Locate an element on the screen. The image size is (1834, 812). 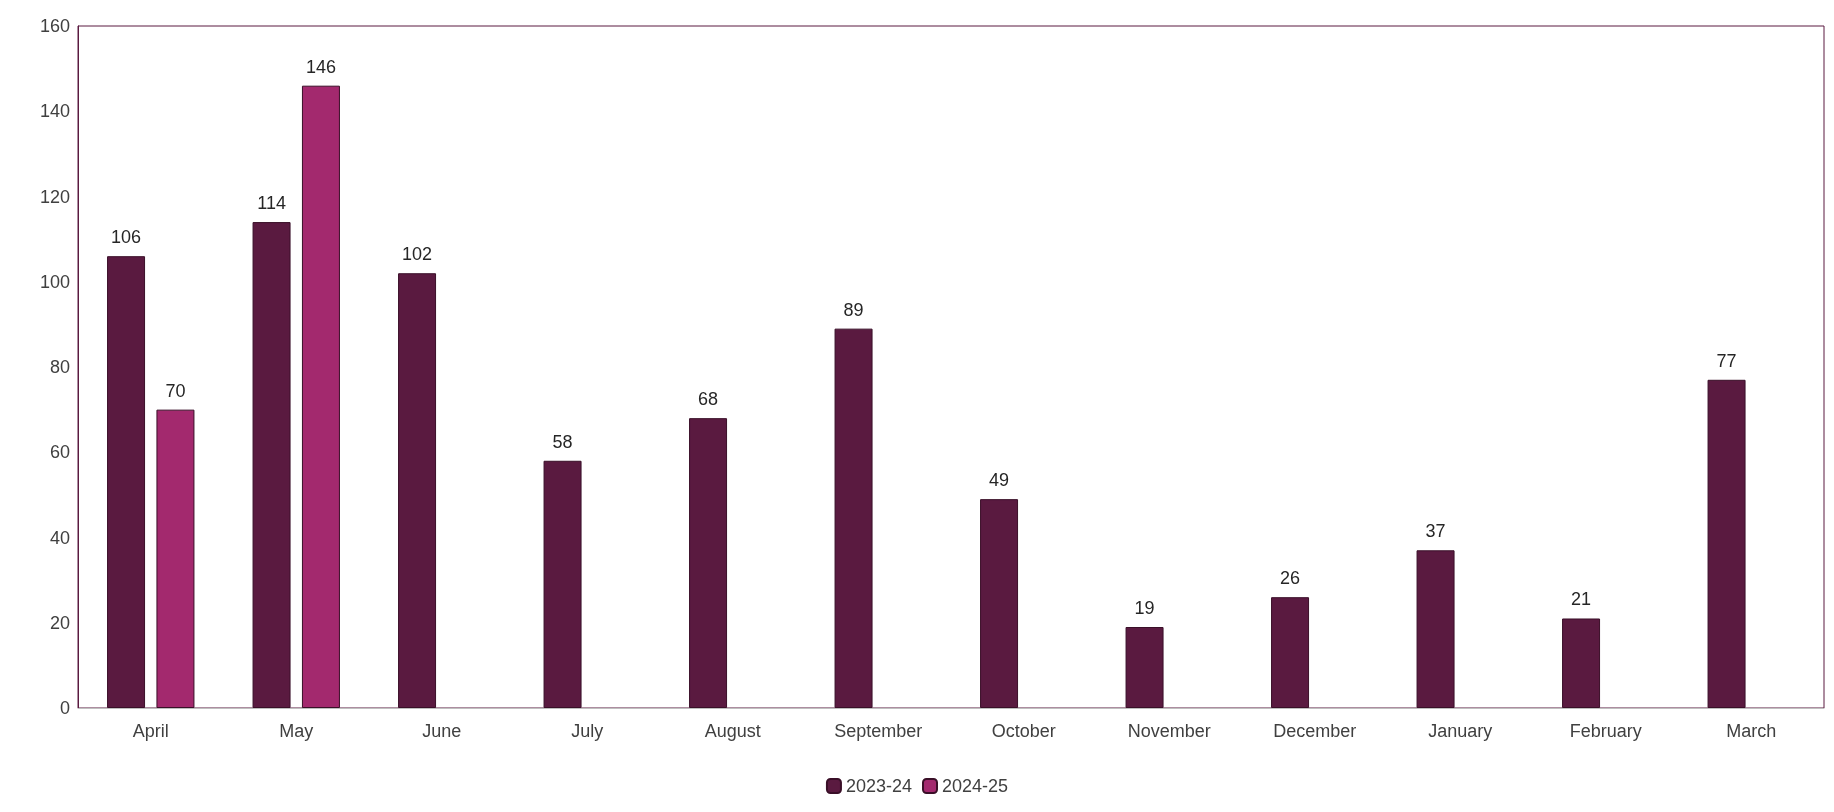
data-label: 77 is located at coordinates (1726, 360).